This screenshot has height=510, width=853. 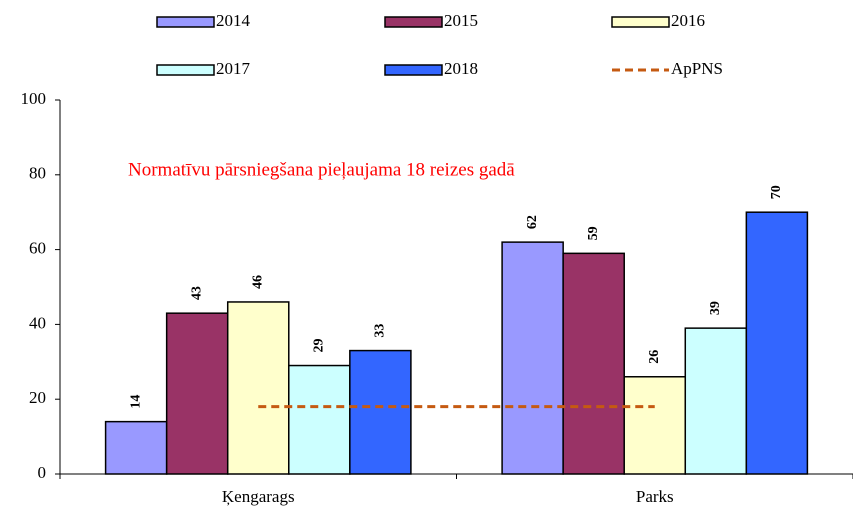 I want to click on data-label: 26, so click(x=654, y=357).